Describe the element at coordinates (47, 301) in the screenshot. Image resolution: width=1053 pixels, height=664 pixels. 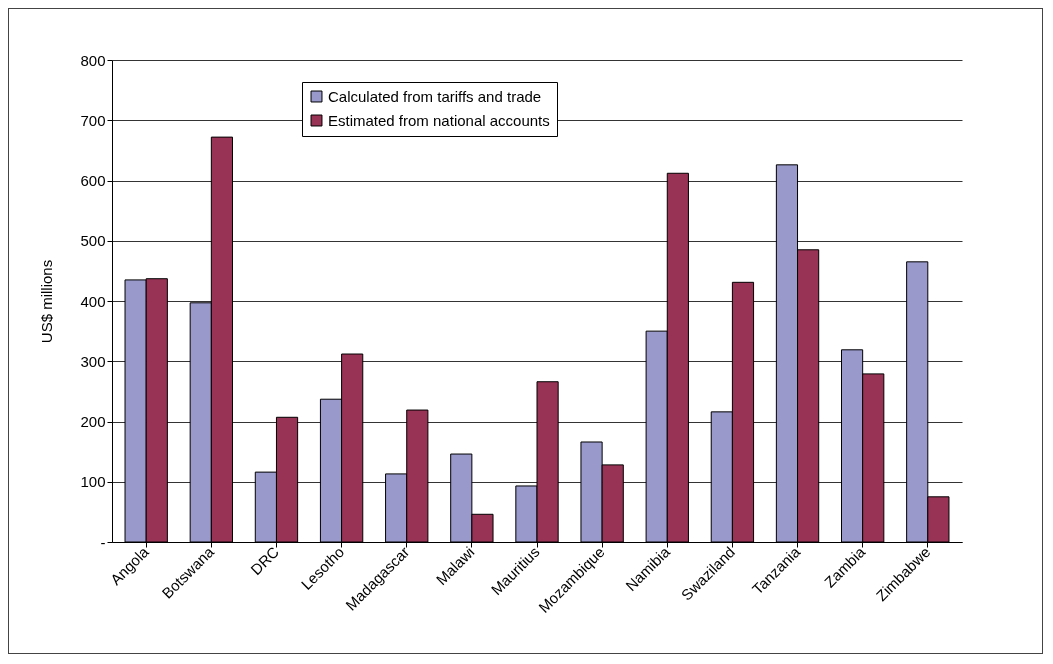
I see `y-axis-title: US$ millions` at that location.